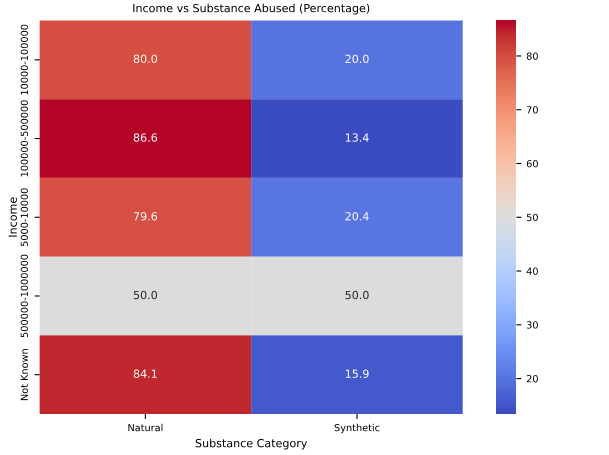 This screenshot has width=609, height=455. What do you see at coordinates (532, 110) in the screenshot?
I see `color-bar-label: 70` at bounding box center [532, 110].